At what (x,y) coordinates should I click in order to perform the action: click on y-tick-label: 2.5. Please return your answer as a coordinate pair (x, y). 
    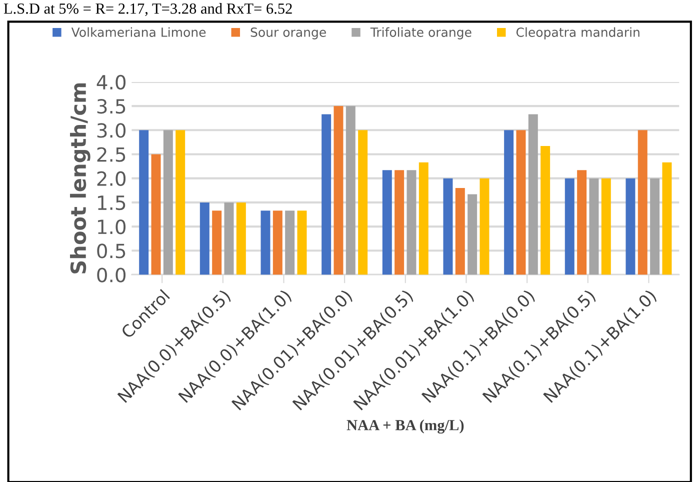
    Looking at the image, I should click on (111, 154).